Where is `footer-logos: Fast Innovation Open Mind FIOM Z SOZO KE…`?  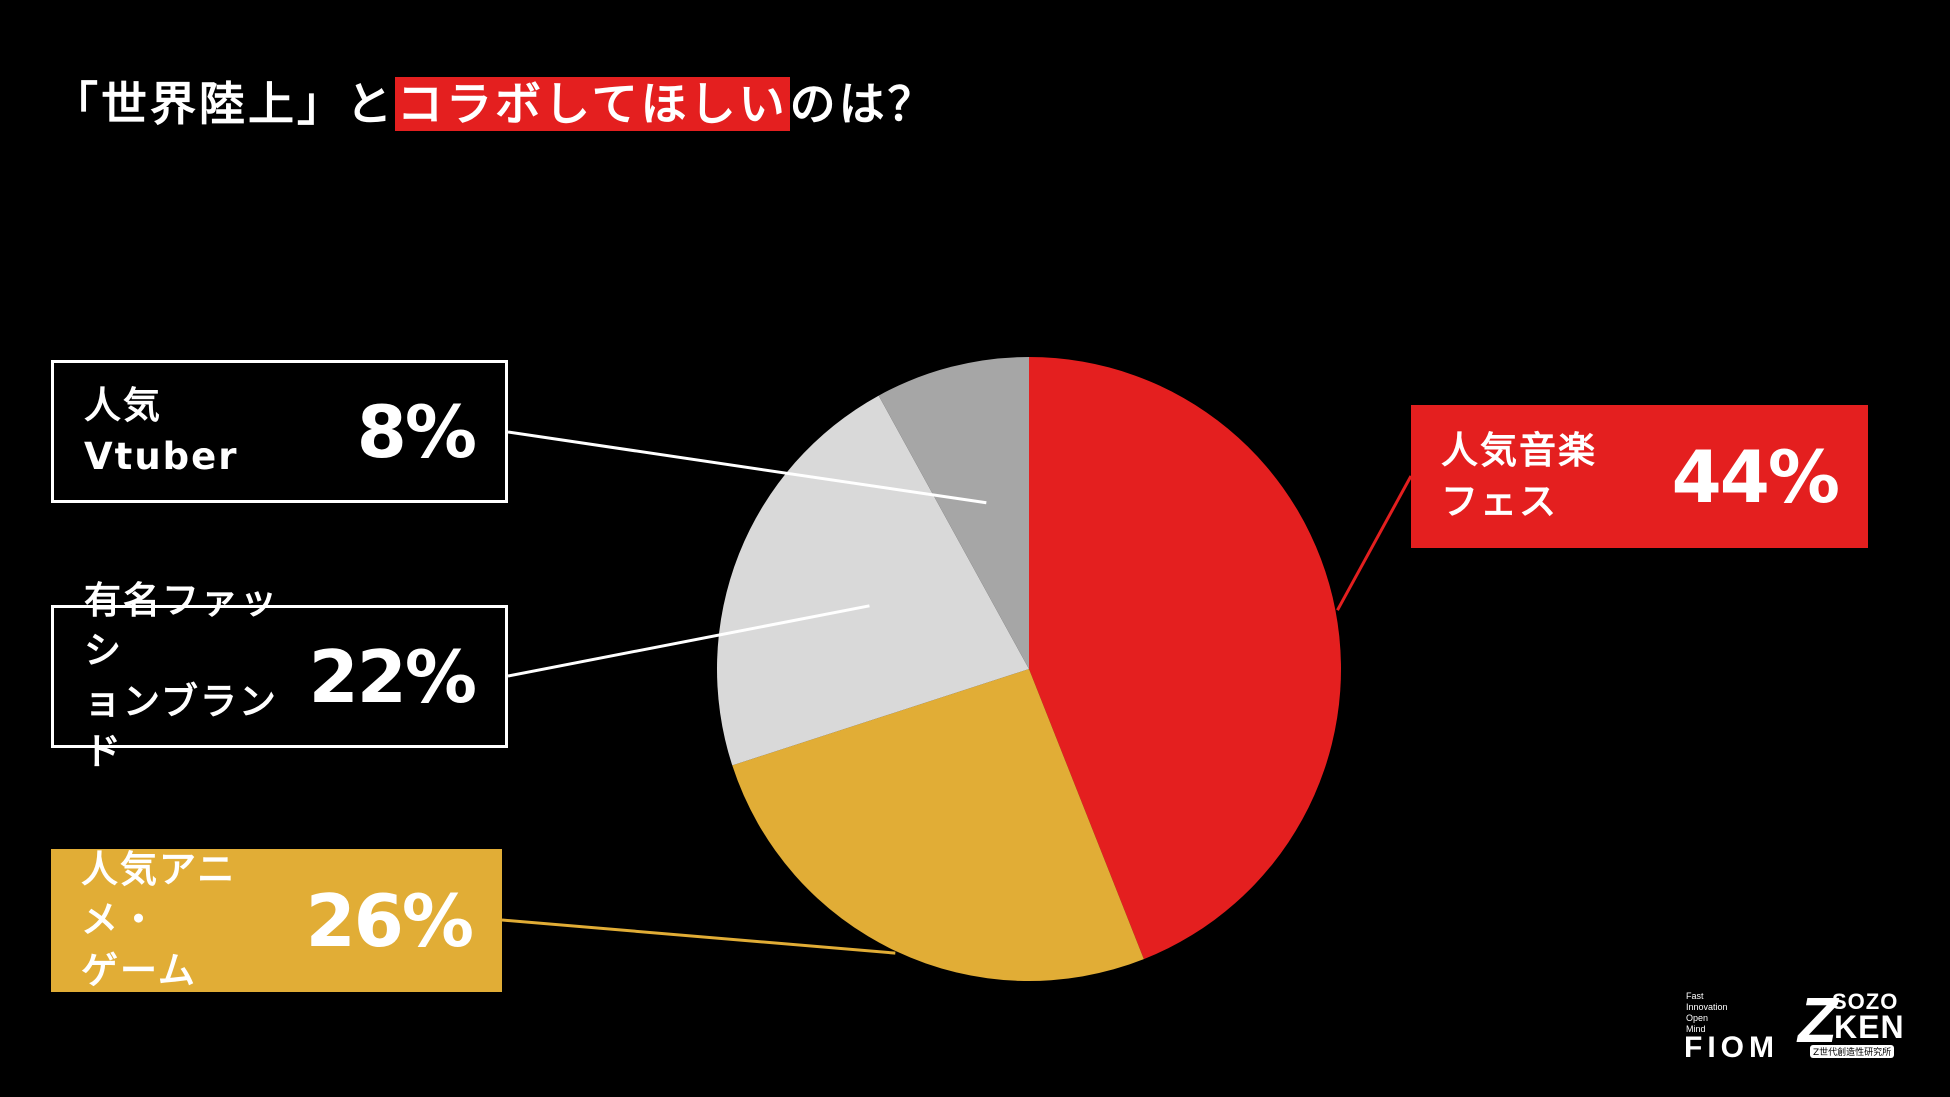 footer-logos: Fast Innovation Open Mind FIOM Z SOZO KE… is located at coordinates (1795, 1024).